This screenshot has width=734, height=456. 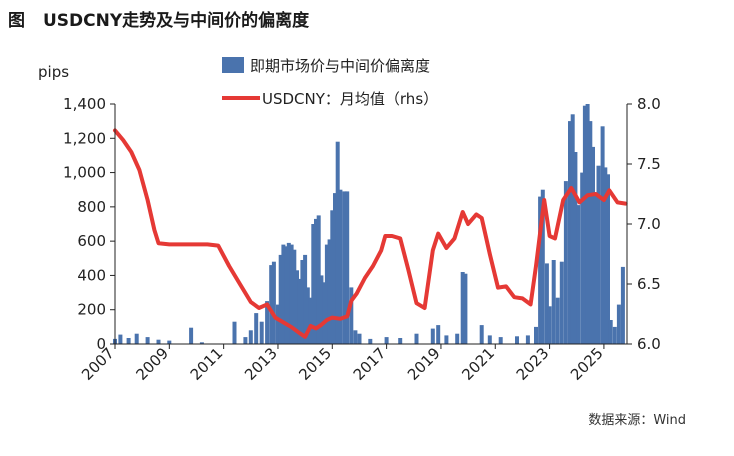 What do you see at coordinates (84, 173) in the screenshot?
I see `left-tick-label: 1,000` at bounding box center [84, 173].